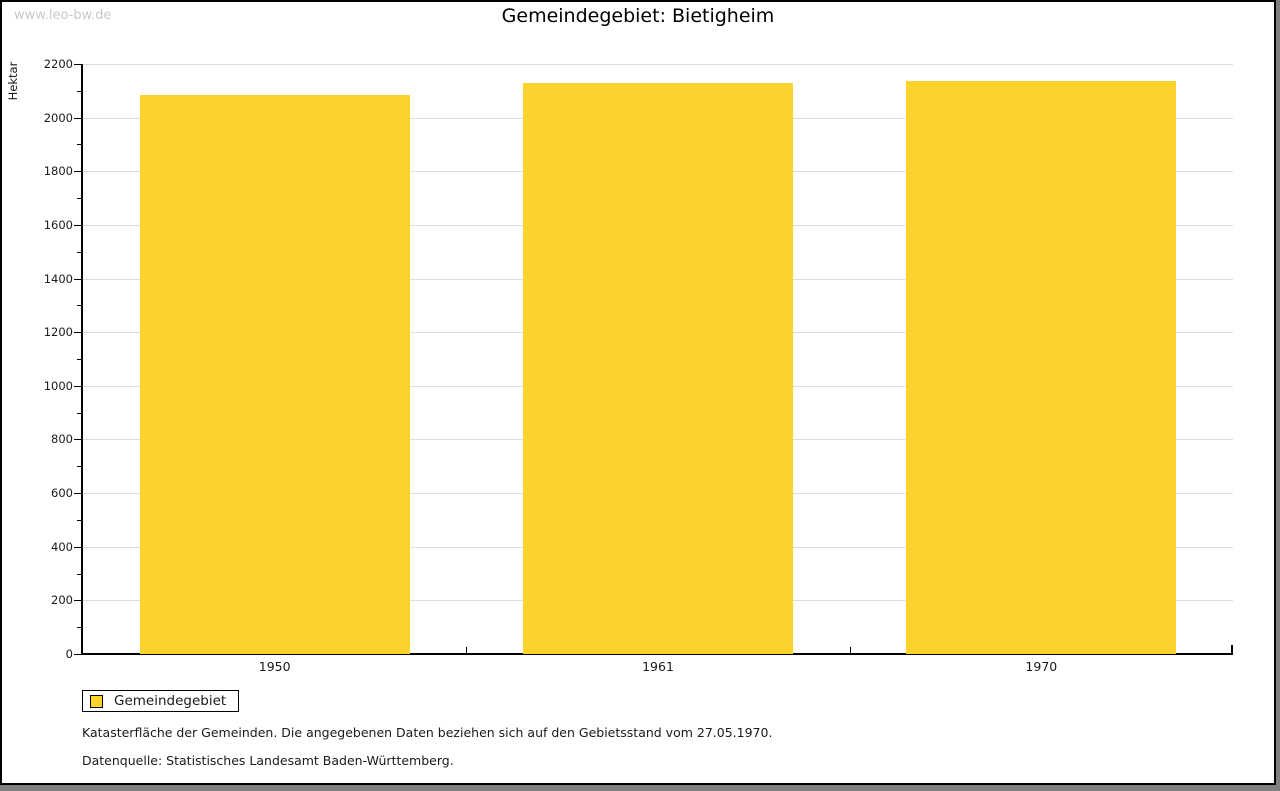  I want to click on x-category-label: 1970, so click(1041, 666).